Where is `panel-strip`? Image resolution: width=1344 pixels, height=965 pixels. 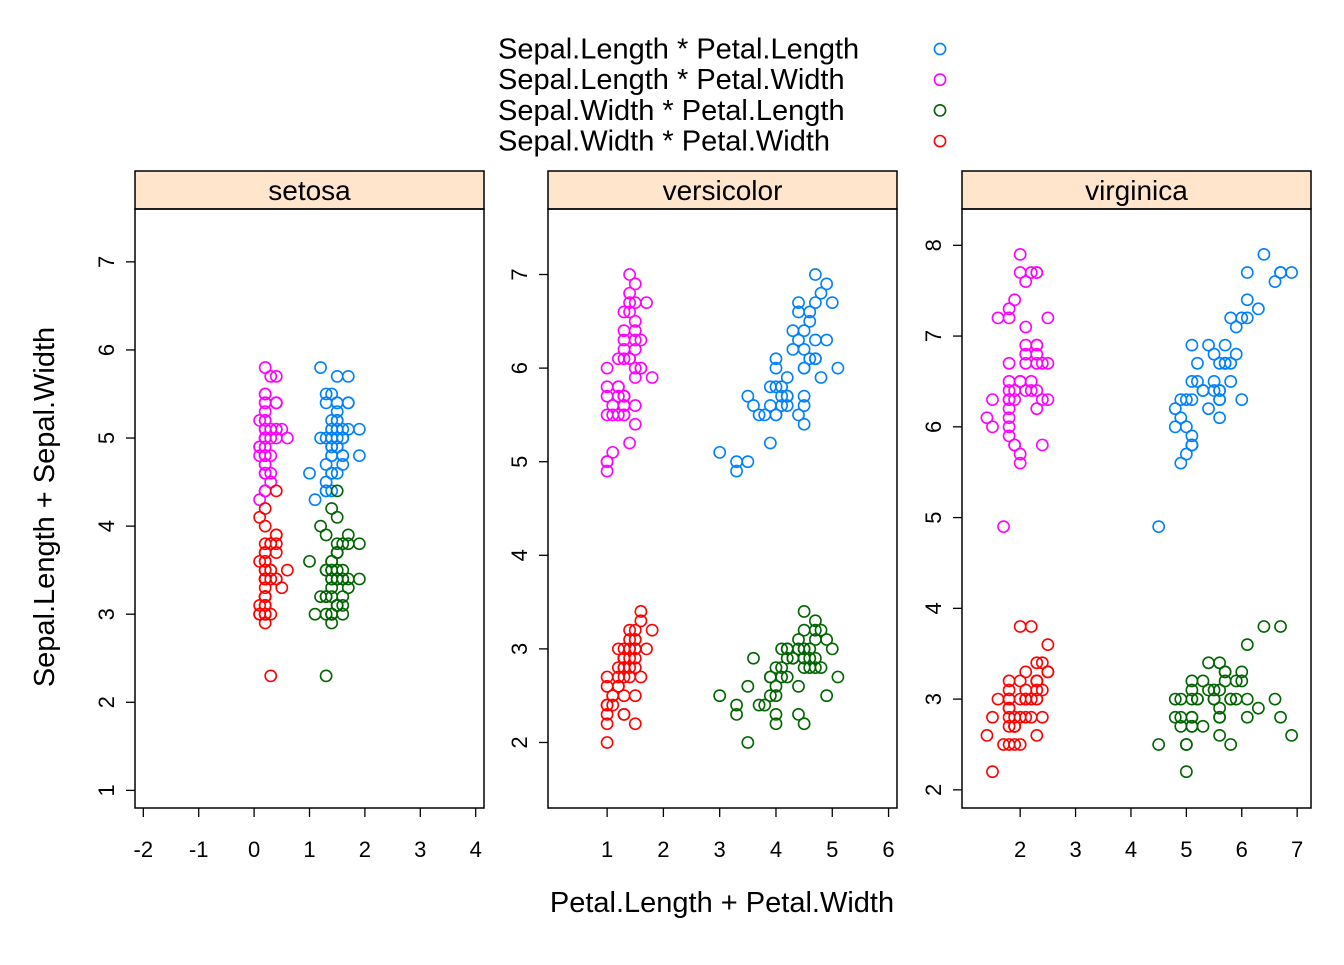 panel-strip is located at coordinates (1136, 190).